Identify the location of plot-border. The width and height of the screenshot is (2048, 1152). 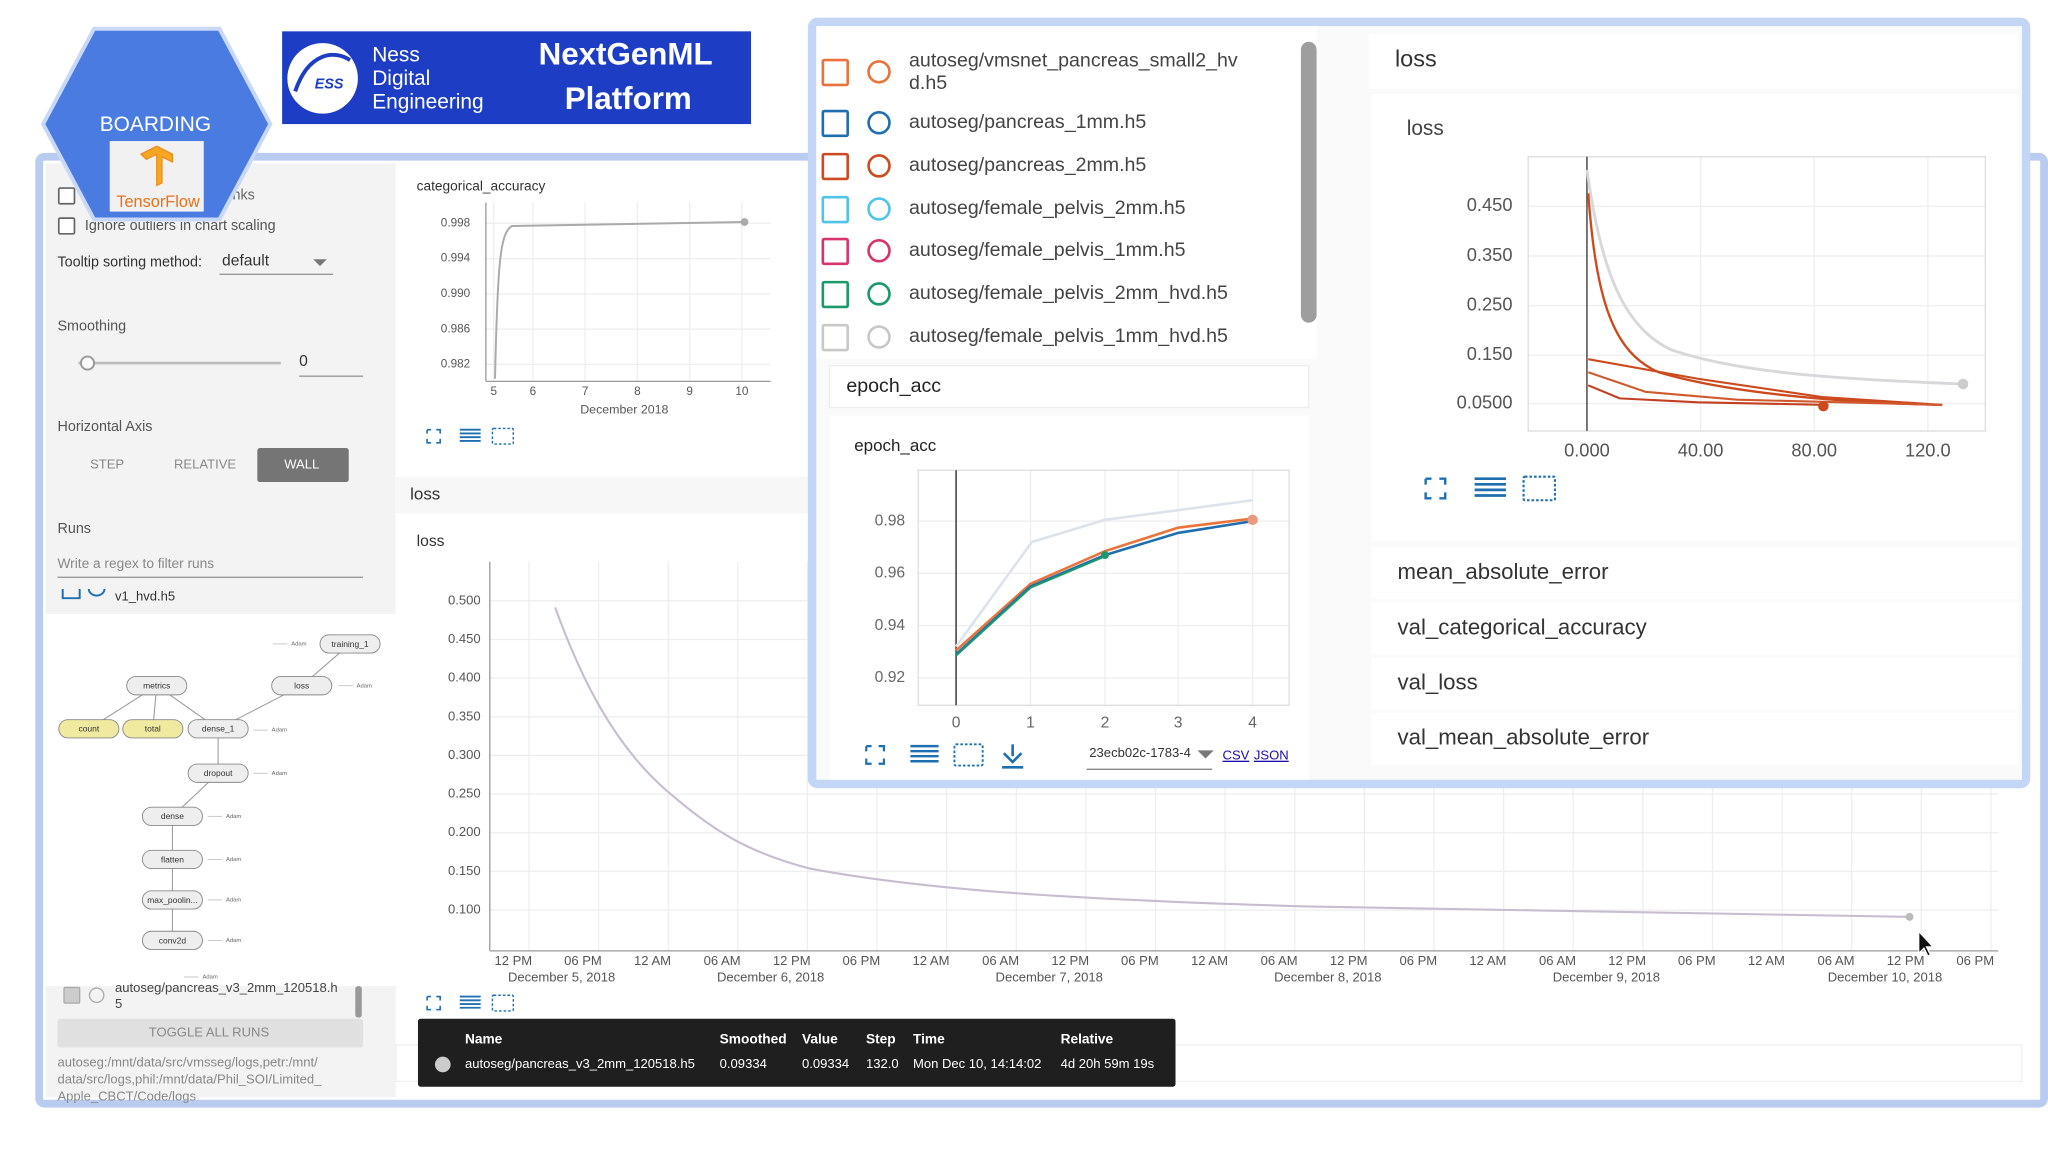
(1103, 587).